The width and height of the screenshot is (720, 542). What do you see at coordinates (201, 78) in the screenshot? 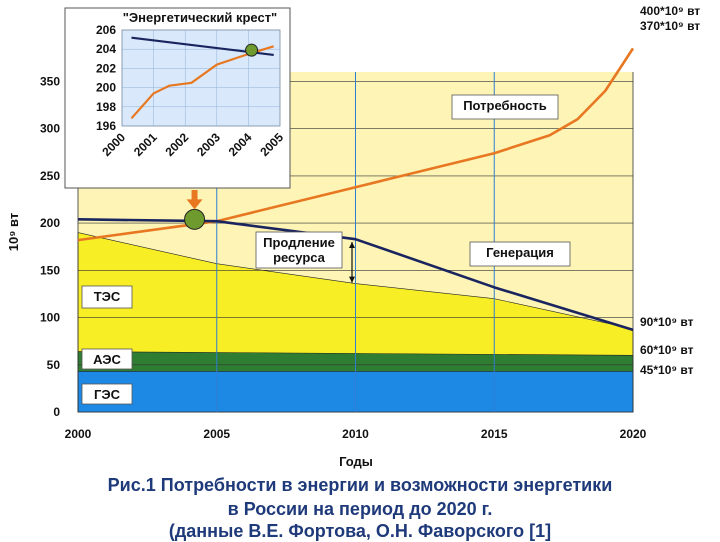
I see `inset-plot-bg` at bounding box center [201, 78].